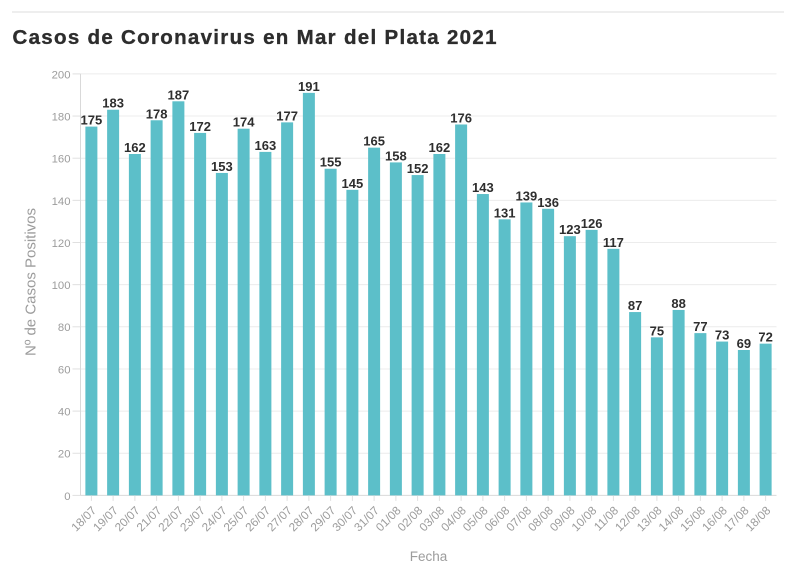  Describe the element at coordinates (113, 103) in the screenshot. I see `svg-text: 183` at that location.